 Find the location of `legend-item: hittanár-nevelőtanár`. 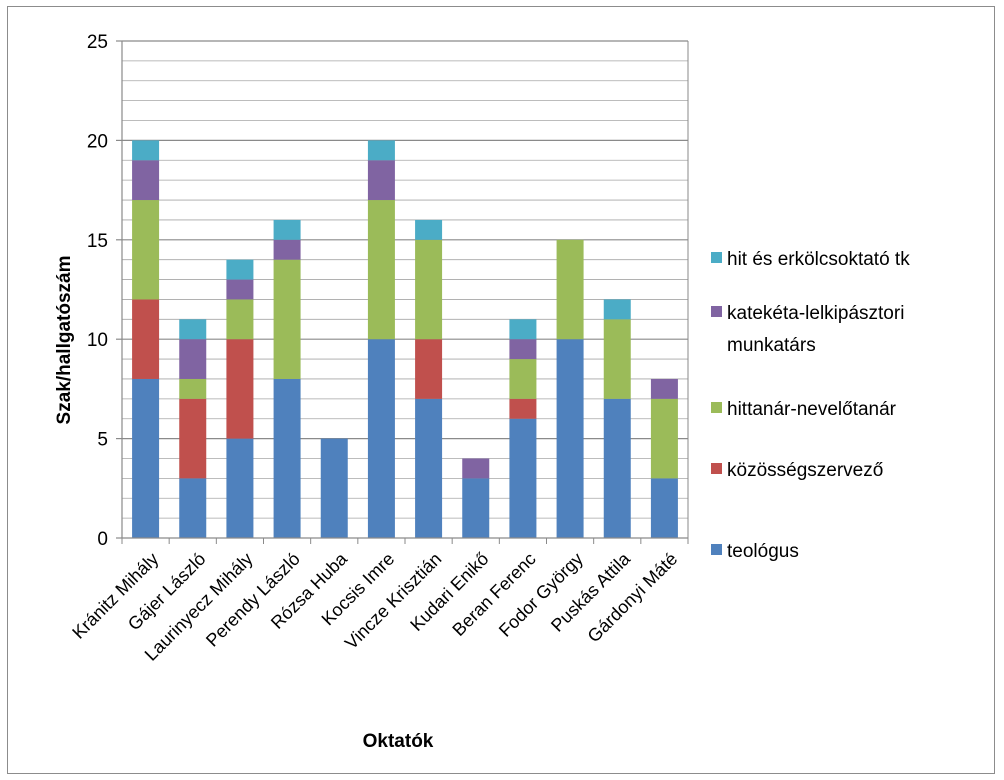

legend-item: hittanár-nevelőtanár is located at coordinates (804, 409).